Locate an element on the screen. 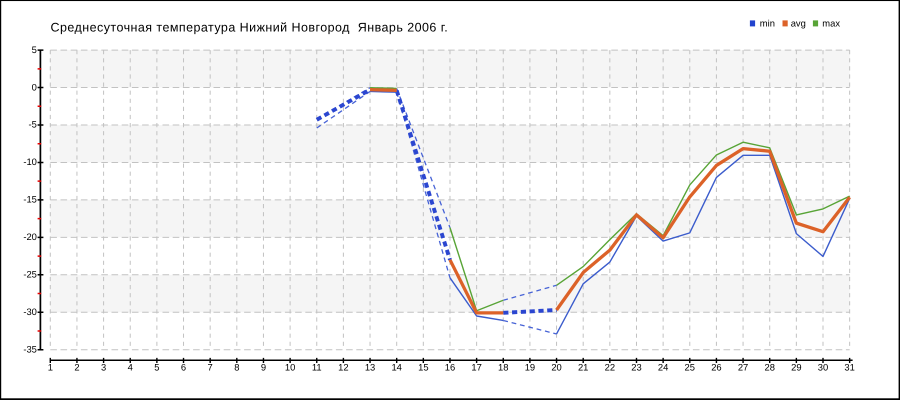  svg-text: -20 is located at coordinates (30, 236).